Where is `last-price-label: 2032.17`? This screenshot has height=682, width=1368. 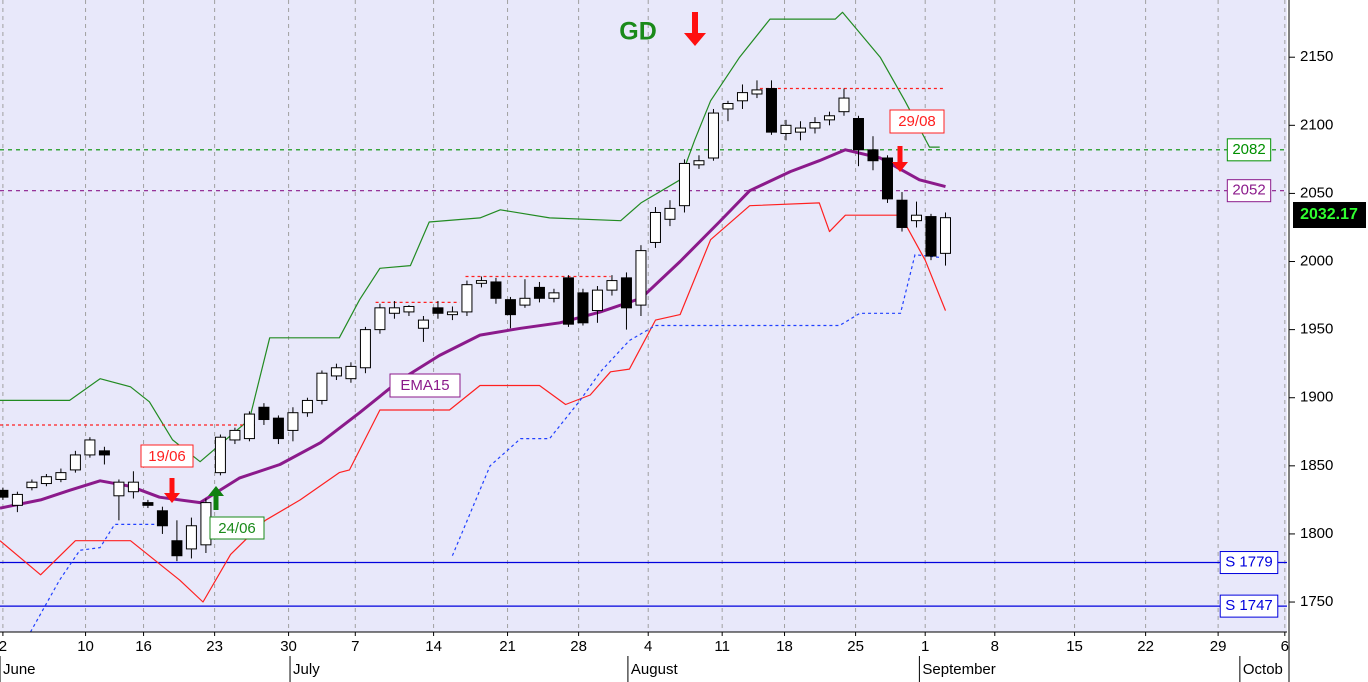 last-price-label: 2032.17 is located at coordinates (1329, 214).